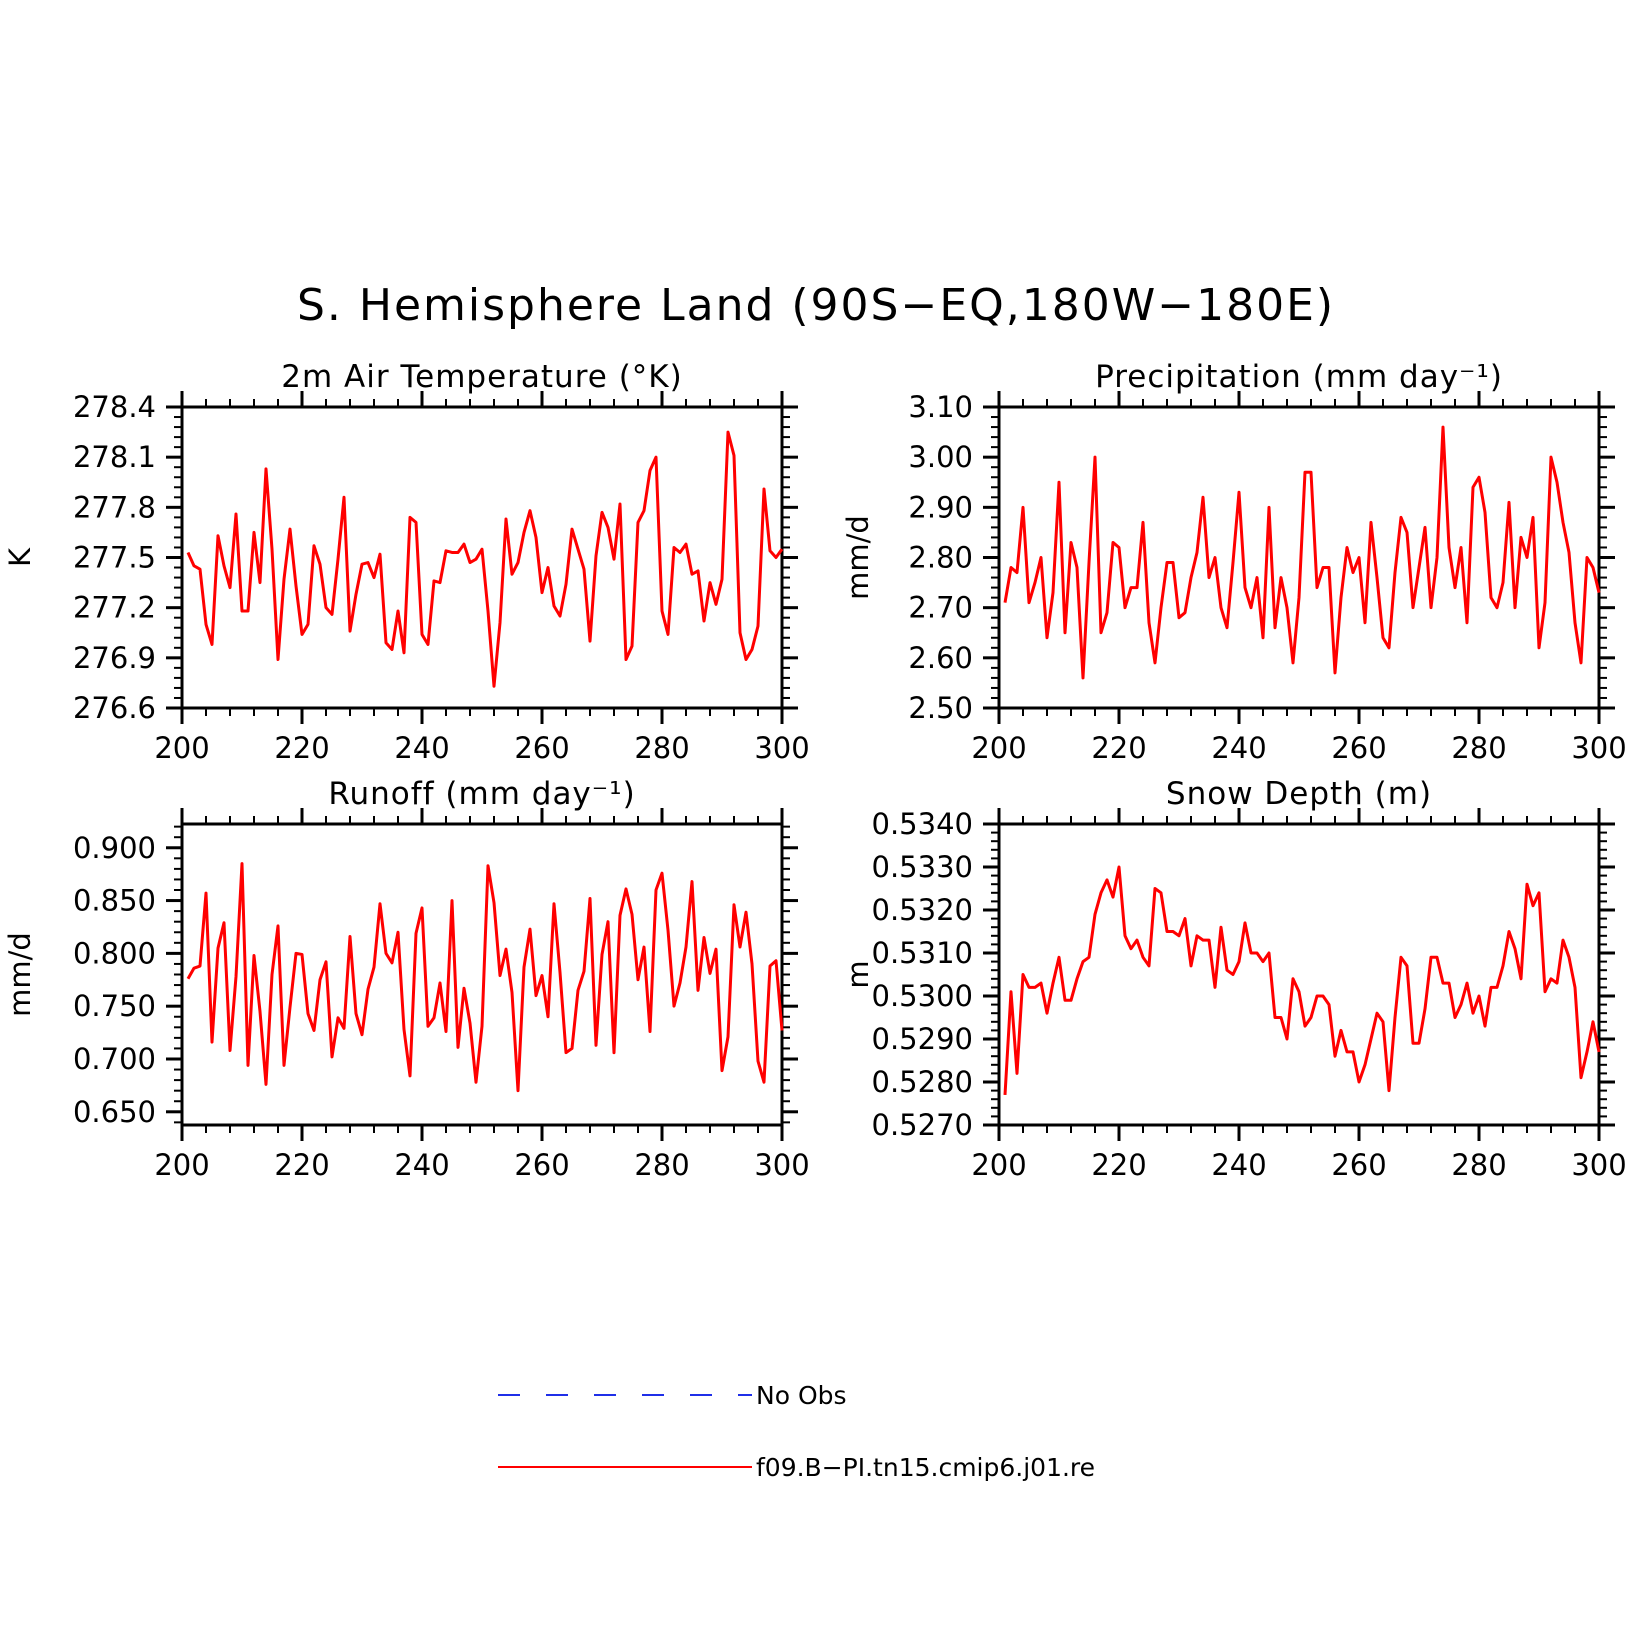 Image resolution: width=1632 pixels, height=1632 pixels. What do you see at coordinates (20, 557) in the screenshot?
I see `y-axis-label: K` at bounding box center [20, 557].